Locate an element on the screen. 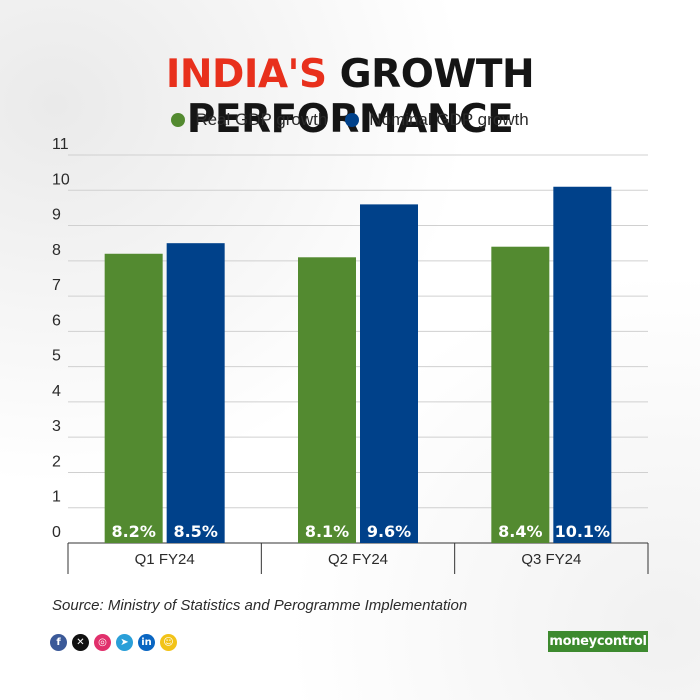  legend-dot-real is located at coordinates (178, 120).